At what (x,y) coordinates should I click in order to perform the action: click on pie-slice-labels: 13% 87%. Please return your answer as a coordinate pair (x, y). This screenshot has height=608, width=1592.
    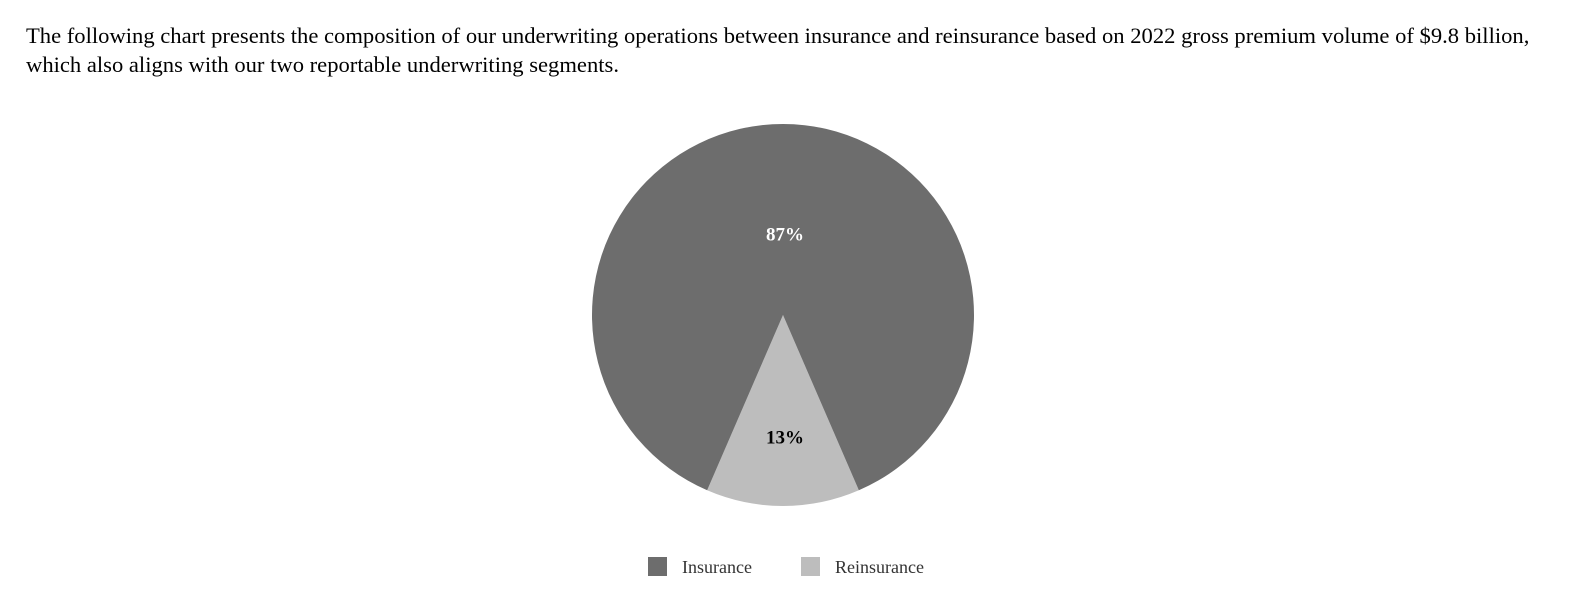
    Looking at the image, I should click on (785, 336).